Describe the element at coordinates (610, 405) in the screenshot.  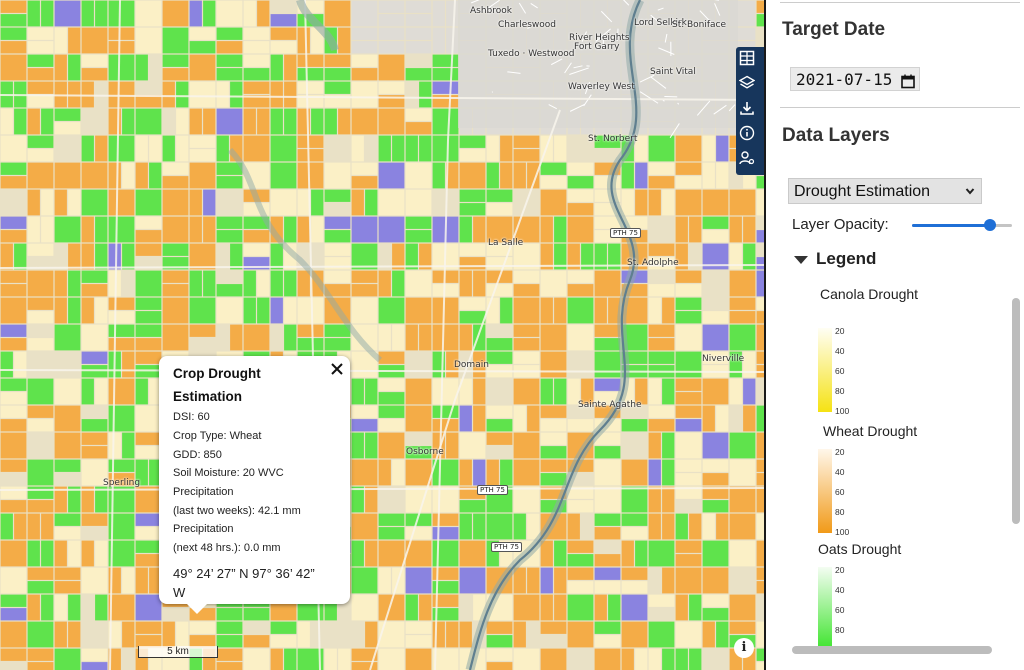
I see `place-label: Sainte Agathe` at that location.